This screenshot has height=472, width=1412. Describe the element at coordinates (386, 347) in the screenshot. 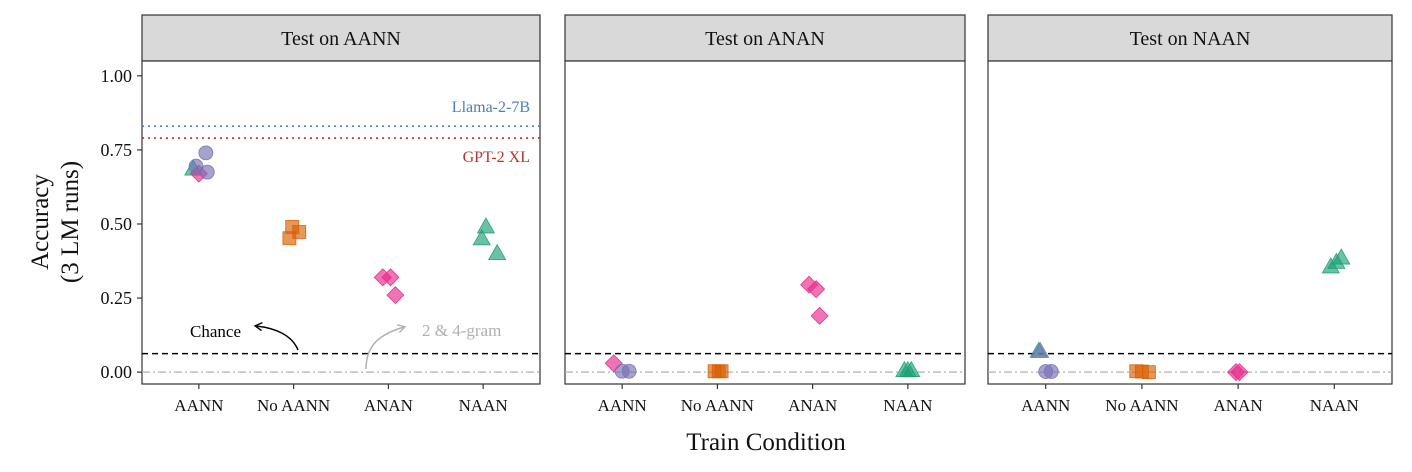

I see `ngram-arrow` at that location.